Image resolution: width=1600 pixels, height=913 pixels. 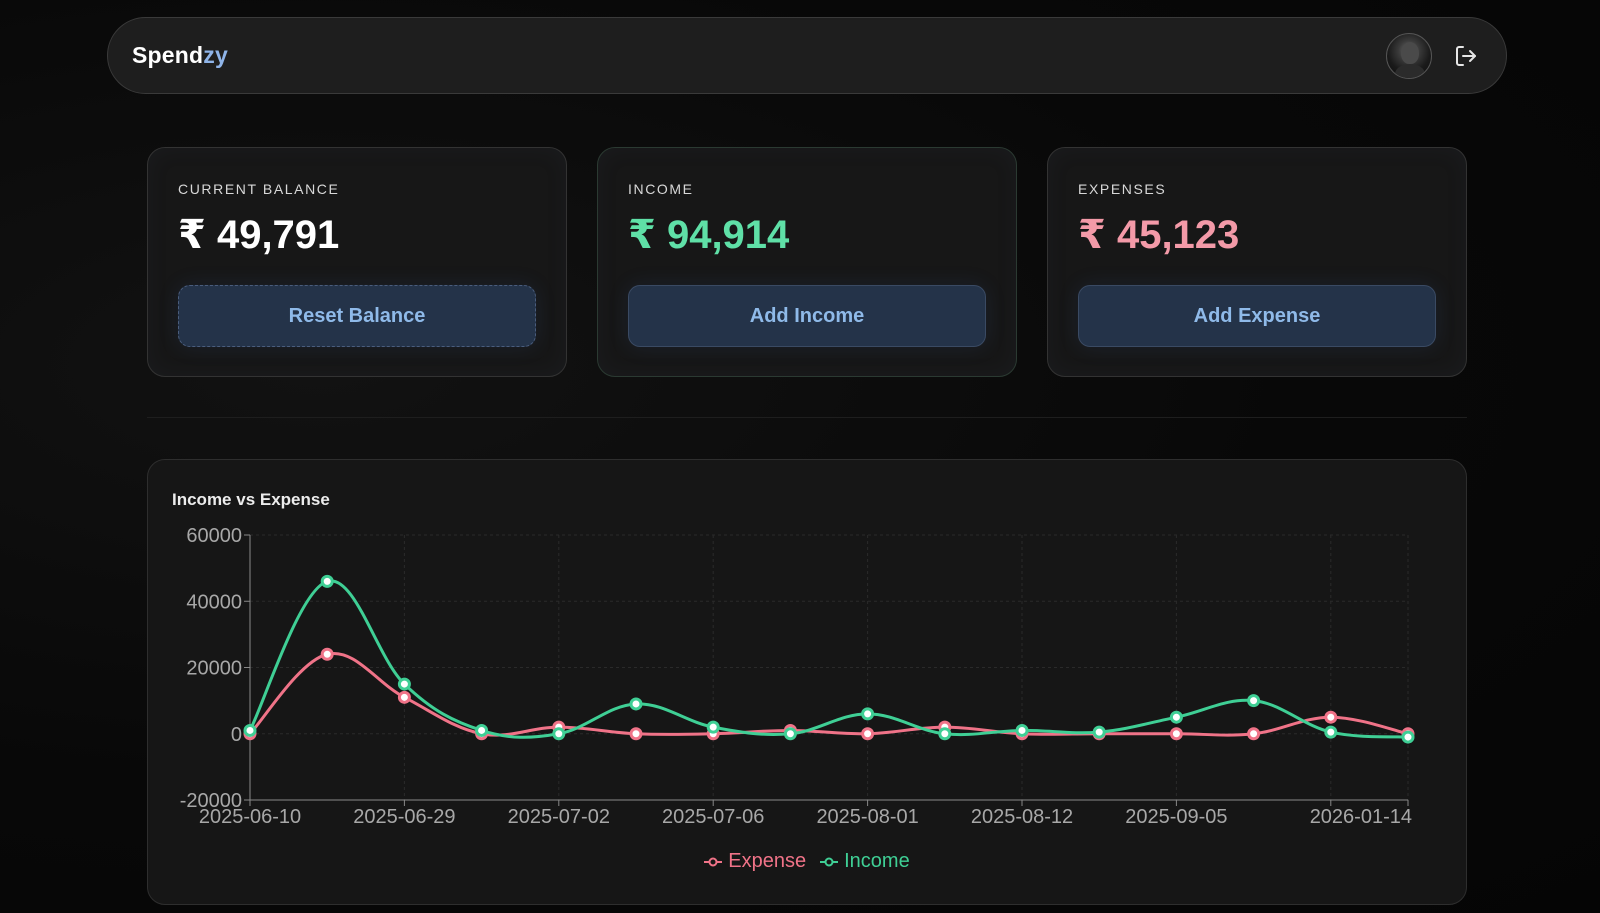 I want to click on y-tick-label: 40000, so click(x=214, y=602).